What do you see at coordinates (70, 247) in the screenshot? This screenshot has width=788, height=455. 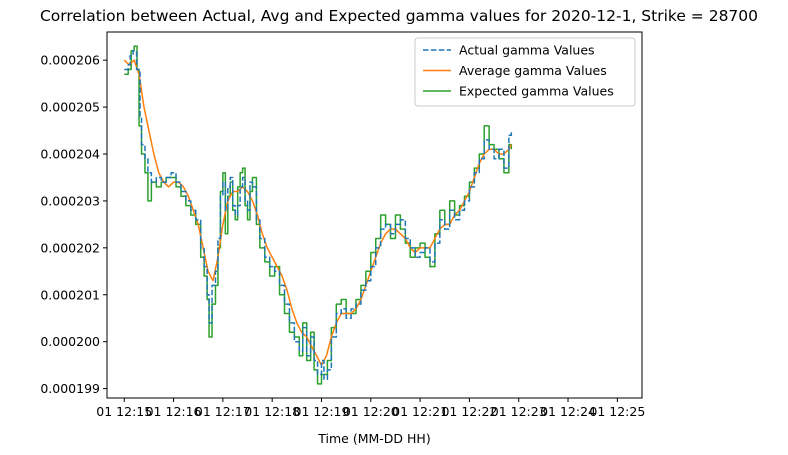 I see `y-tick-label: 0.000202` at bounding box center [70, 247].